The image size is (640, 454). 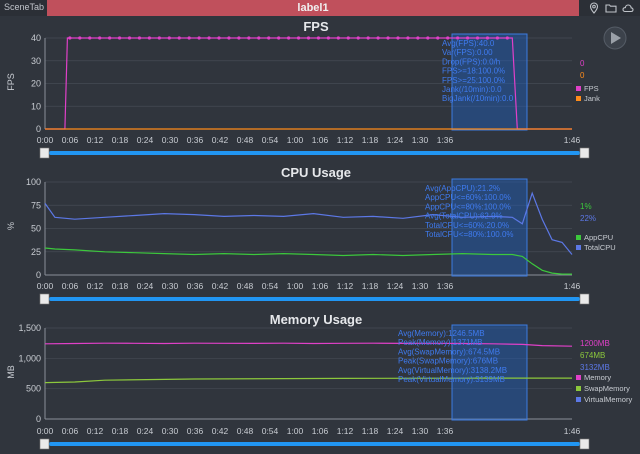 I want to click on series-line-swapmemory, so click(x=308, y=380).